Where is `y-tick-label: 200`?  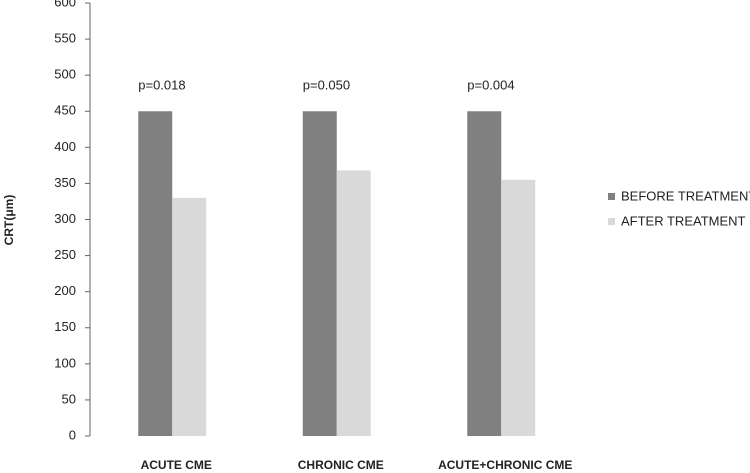 y-tick-label: 200 is located at coordinates (65, 290).